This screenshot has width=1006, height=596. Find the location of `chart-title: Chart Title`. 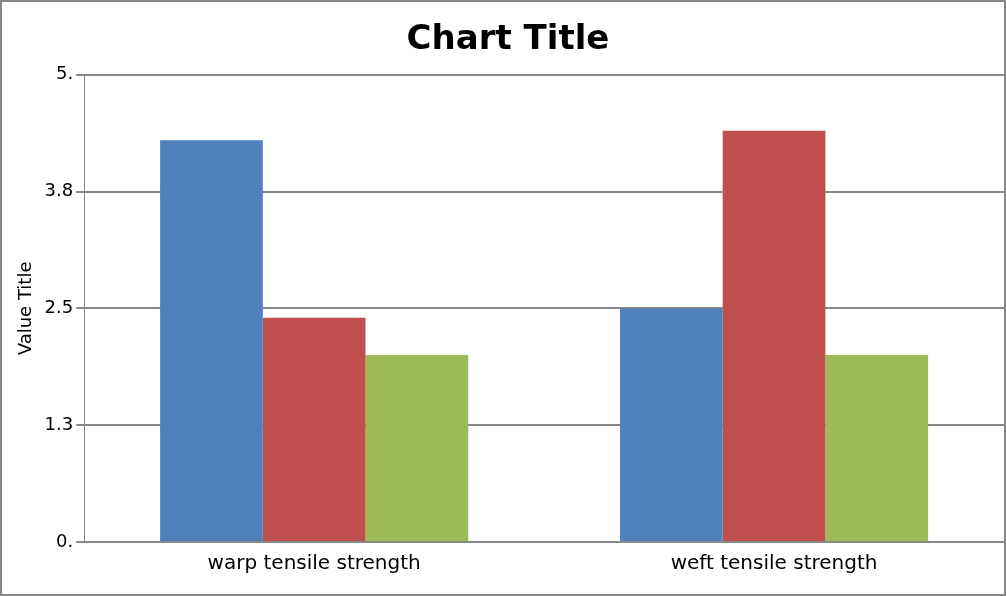

chart-title: Chart Title is located at coordinates (508, 37).